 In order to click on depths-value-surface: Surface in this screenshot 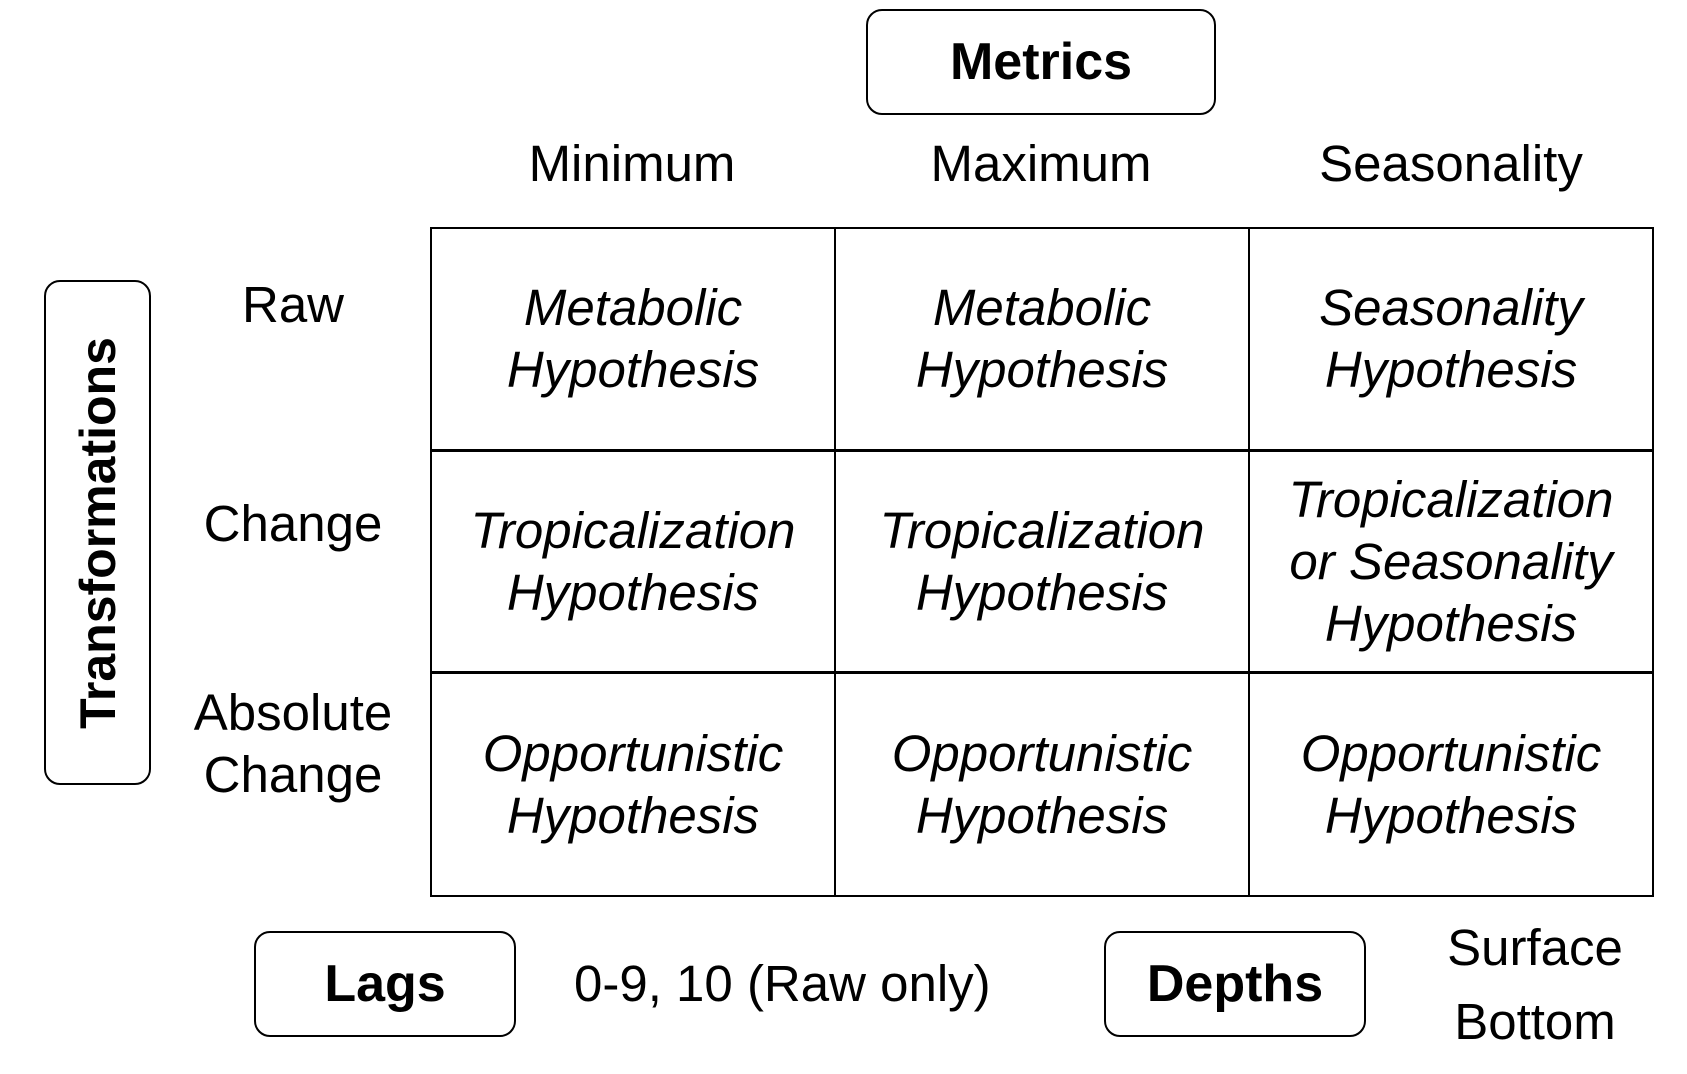, I will do `click(1535, 947)`.